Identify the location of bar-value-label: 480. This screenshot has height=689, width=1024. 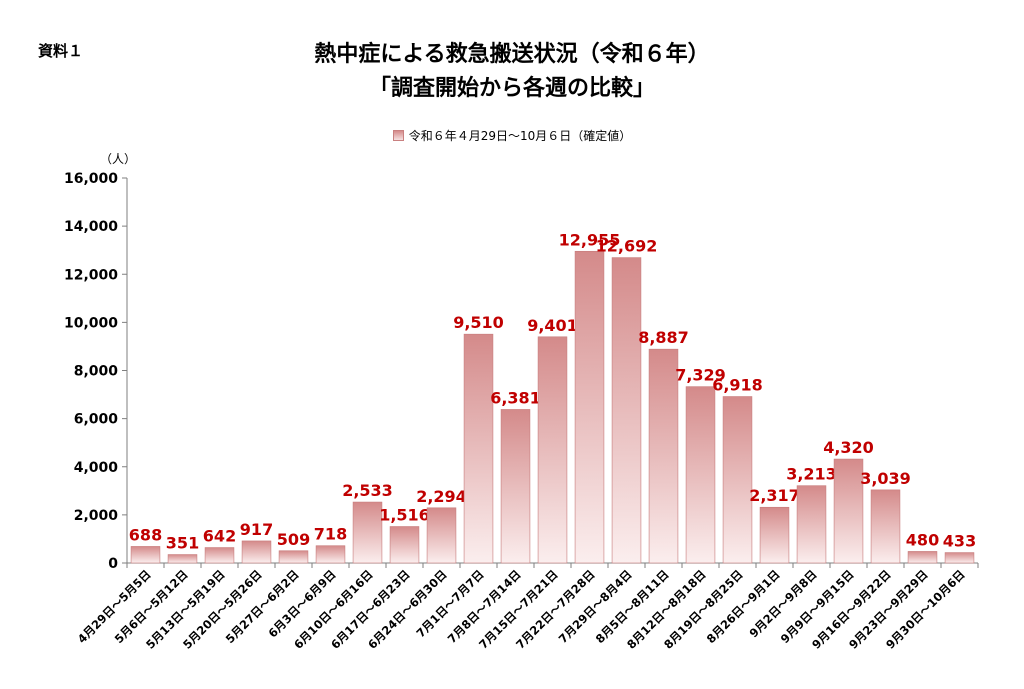
(922, 539).